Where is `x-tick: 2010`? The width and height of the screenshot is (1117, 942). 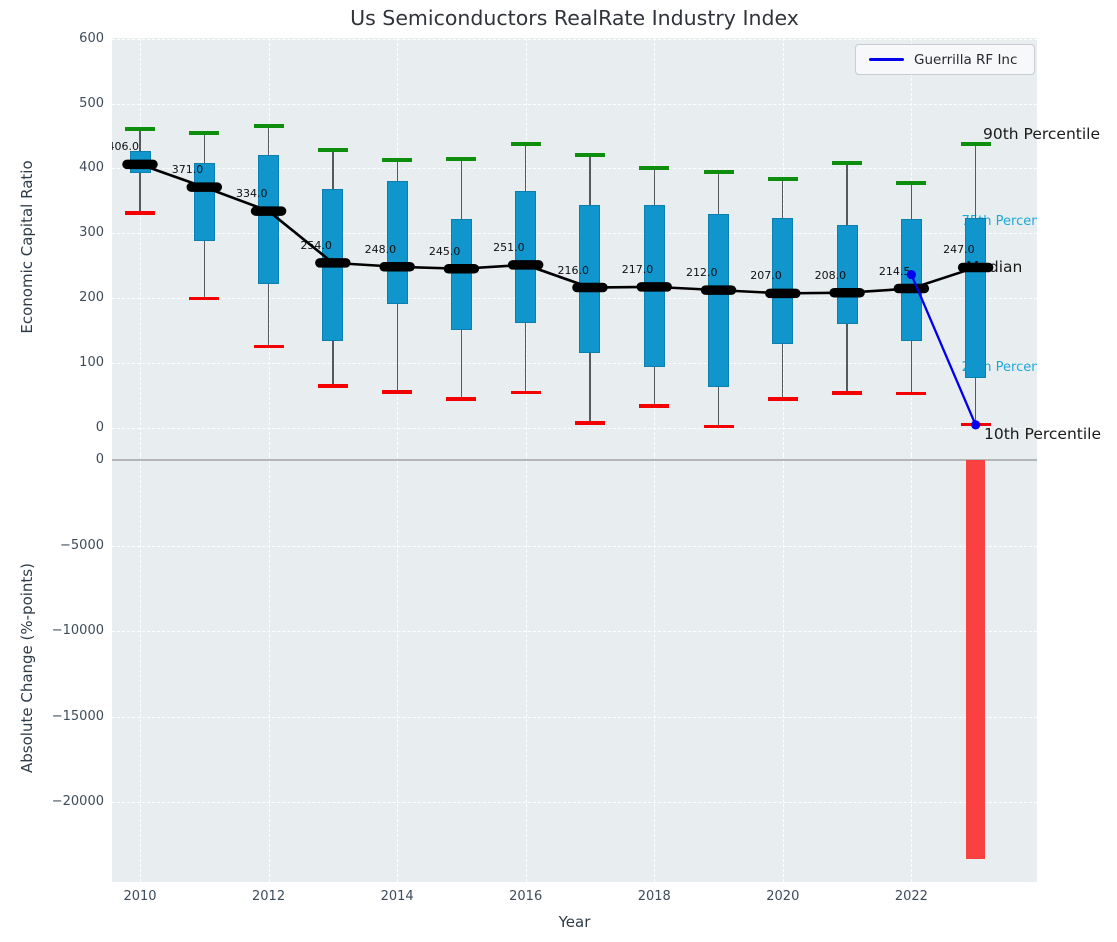
x-tick: 2010 is located at coordinates (140, 896).